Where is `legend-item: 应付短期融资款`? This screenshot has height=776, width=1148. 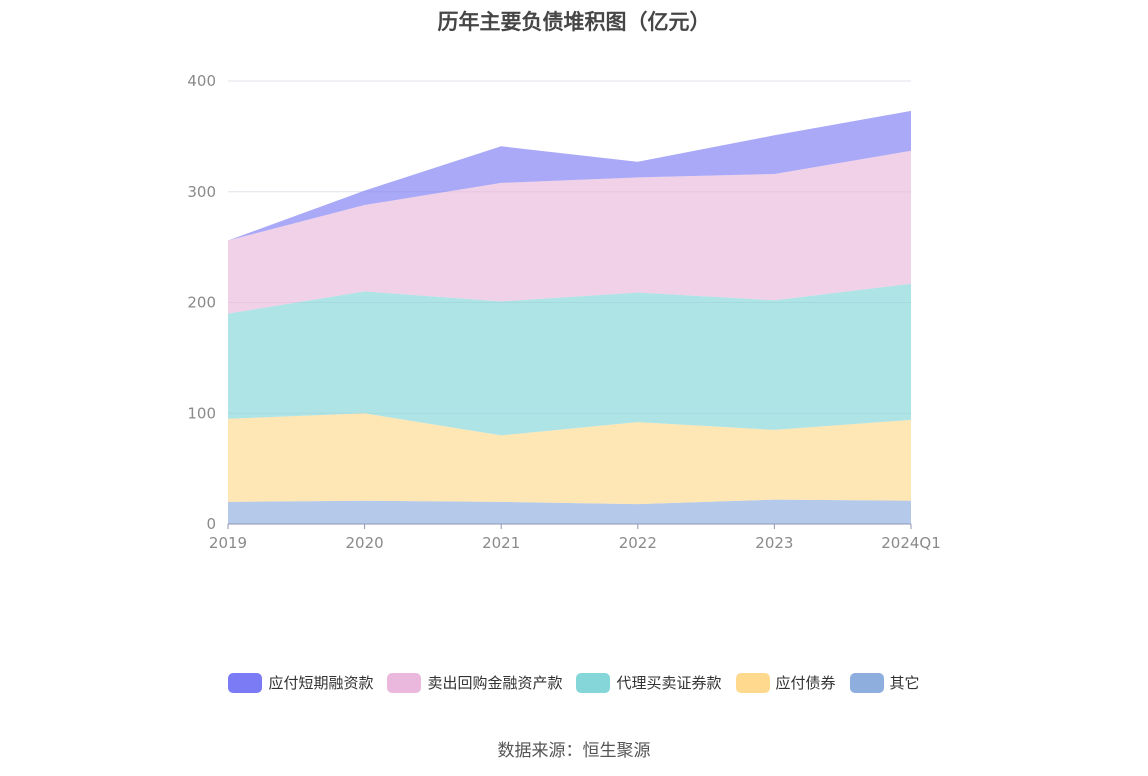 legend-item: 应付短期融资款 is located at coordinates (300, 682).